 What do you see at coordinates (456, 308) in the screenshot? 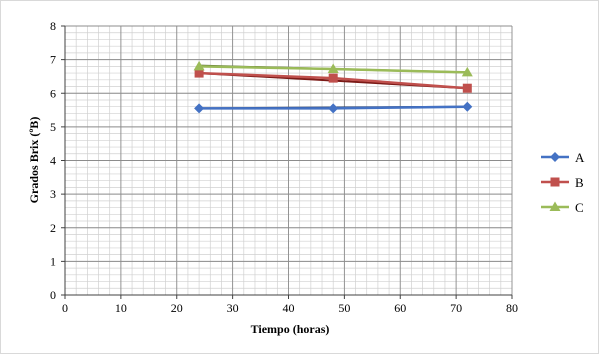
I see `x-tick-label: 70` at bounding box center [456, 308].